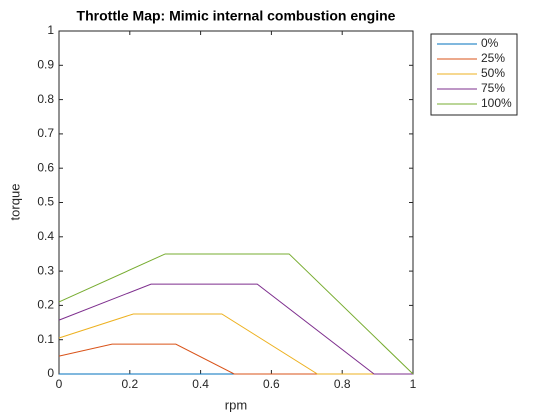 Image resolution: width=560 pixels, height=420 pixels. I want to click on x-tick-label: 0.4, so click(200, 384).